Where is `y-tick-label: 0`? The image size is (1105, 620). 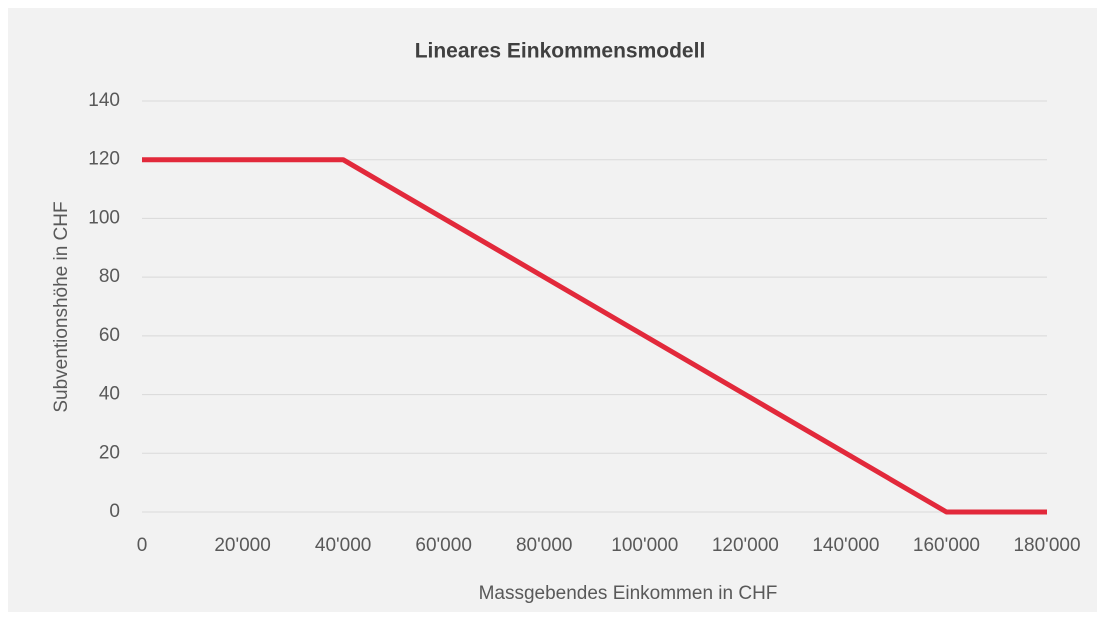
y-tick-label: 0 is located at coordinates (114, 511).